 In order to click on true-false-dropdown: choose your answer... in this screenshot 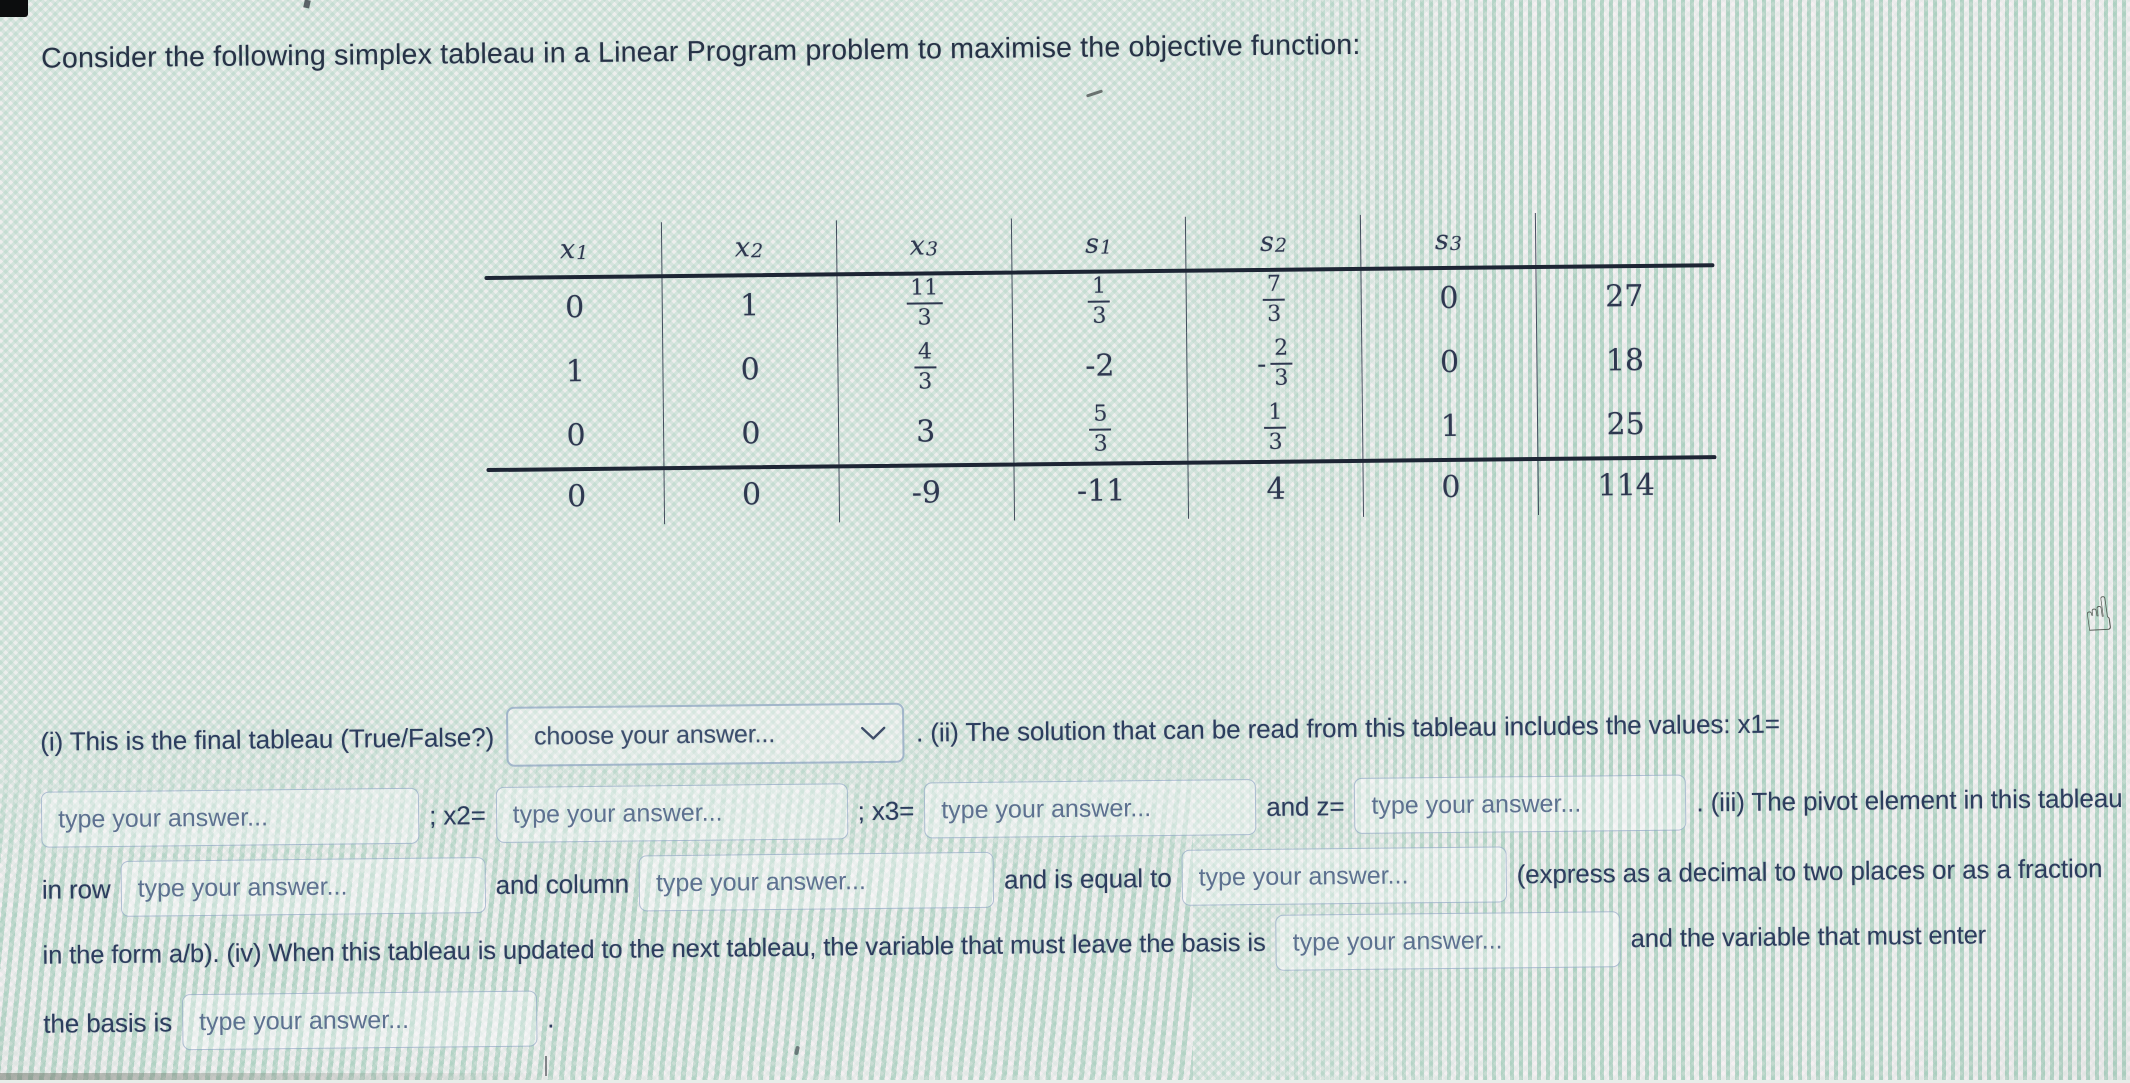, I will do `click(705, 734)`.